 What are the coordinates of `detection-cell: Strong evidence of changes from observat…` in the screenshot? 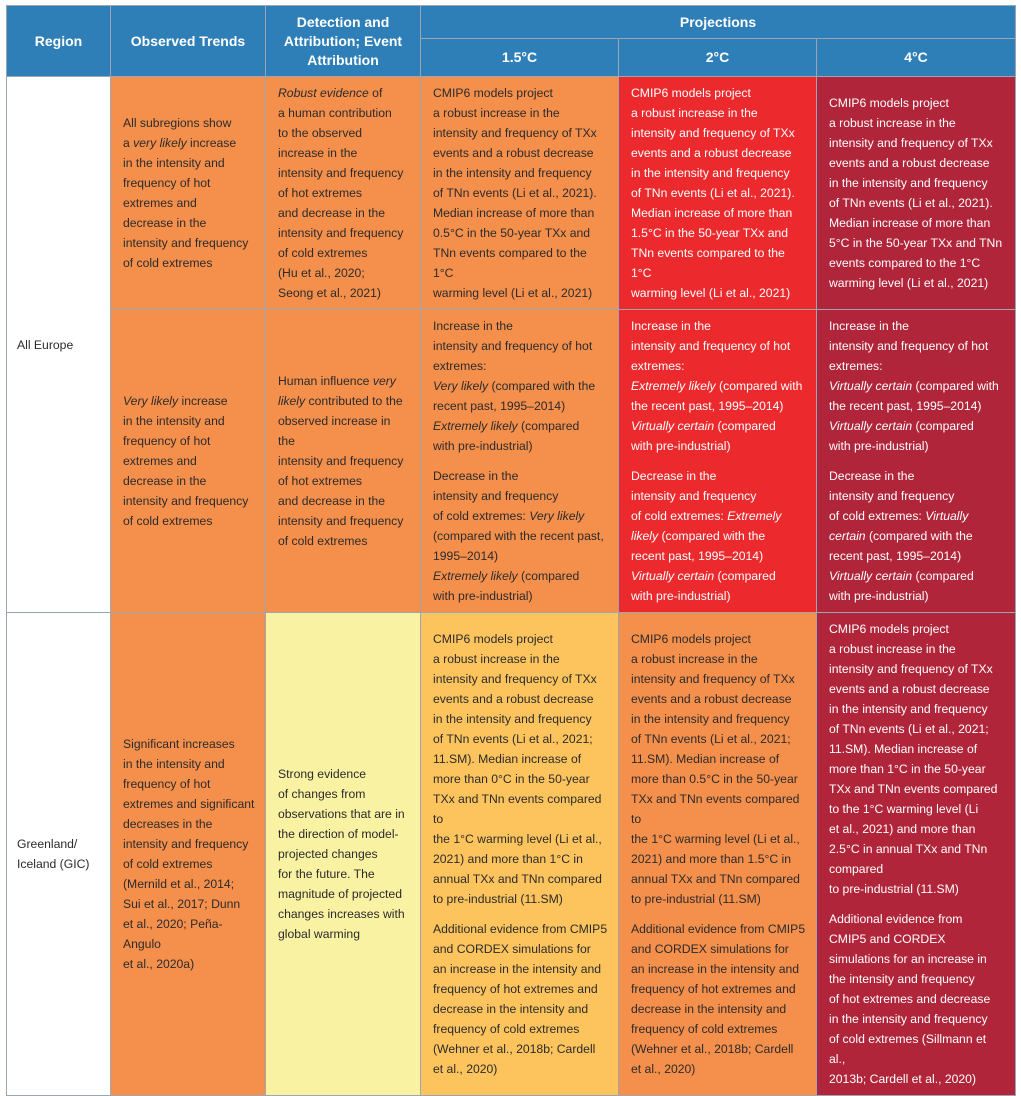 It's located at (343, 854).